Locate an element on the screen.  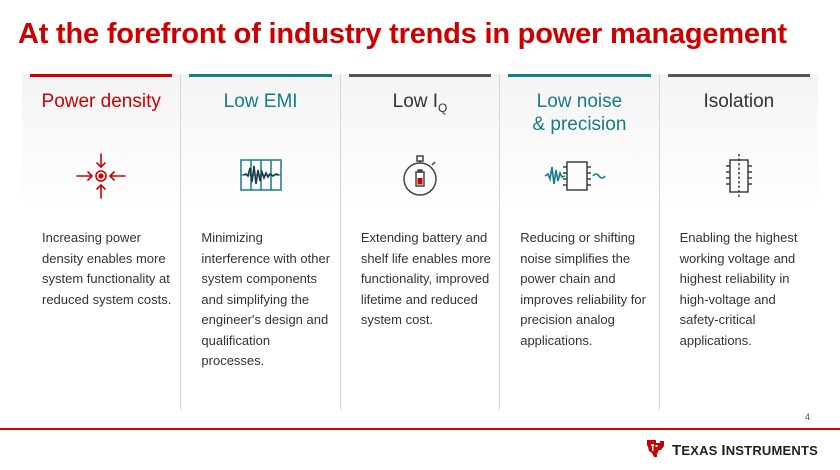
heading-subscript: Q is located at coordinates (443, 107).